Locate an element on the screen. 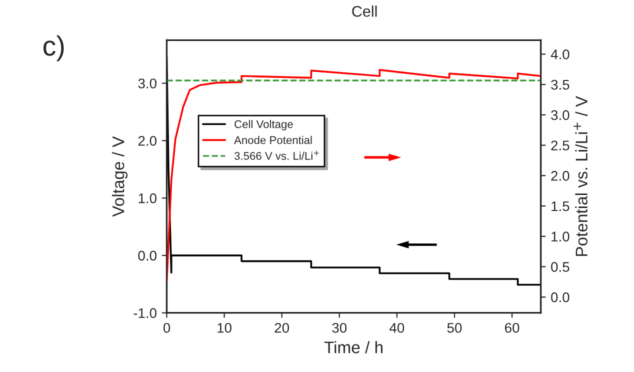 The width and height of the screenshot is (634, 372). y-tick-label: 1.0 is located at coordinates (147, 198).